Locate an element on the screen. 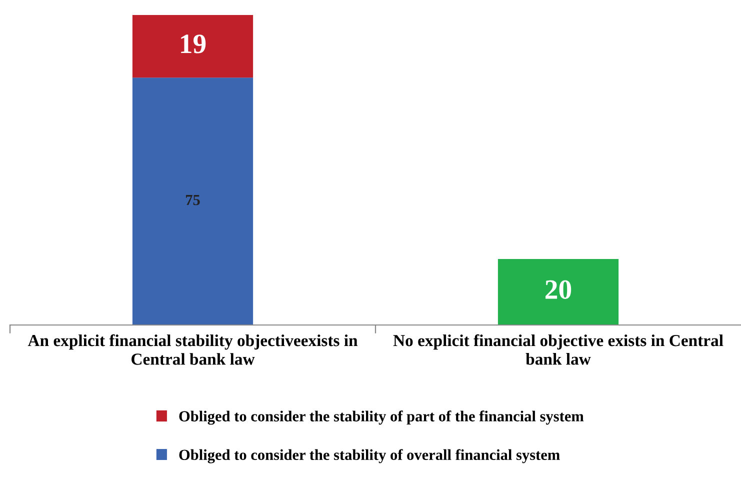 The width and height of the screenshot is (741, 477). data-label: 19 is located at coordinates (193, 44).